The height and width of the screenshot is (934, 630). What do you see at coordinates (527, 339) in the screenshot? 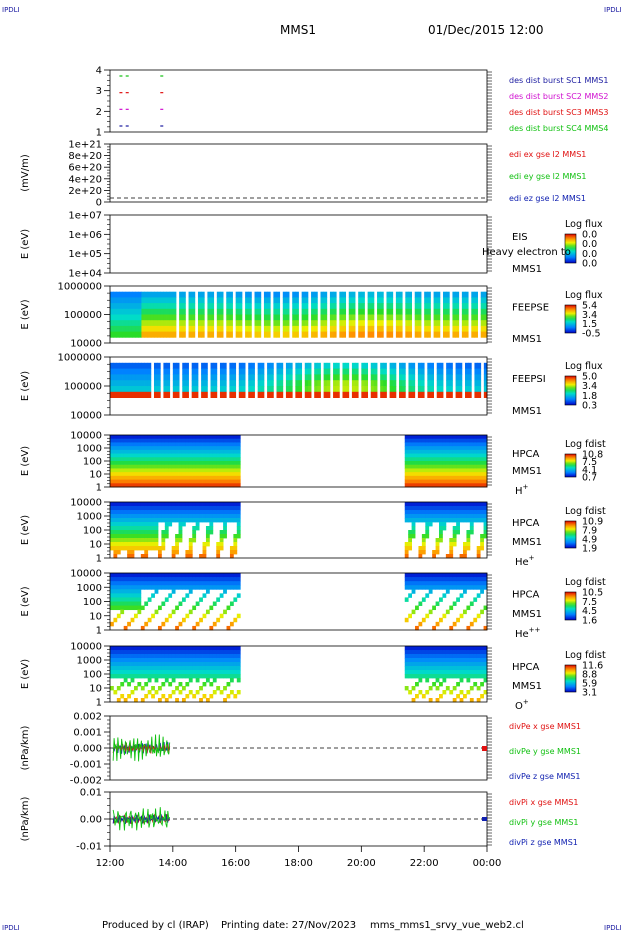
I see `spacecraft-label: MMS1` at bounding box center [527, 339].